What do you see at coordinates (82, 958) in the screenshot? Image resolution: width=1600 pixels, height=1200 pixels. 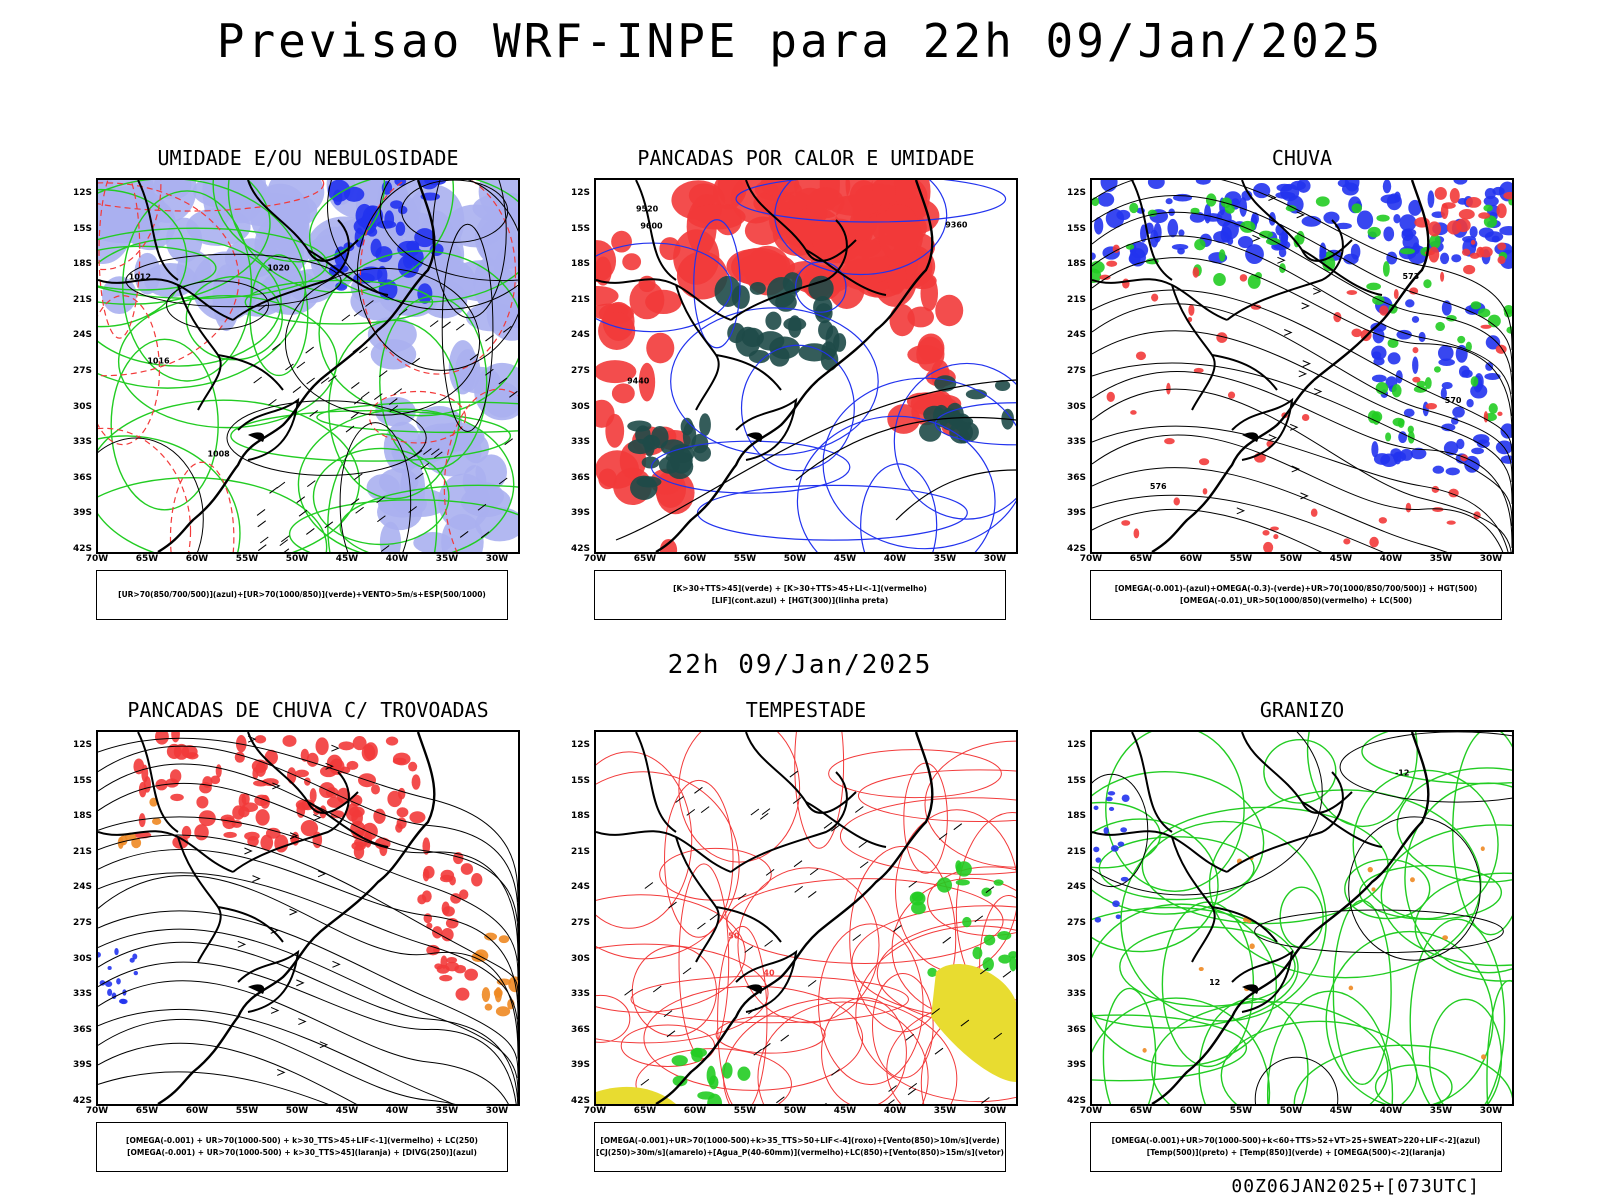 I see `latitude-tick: 30S` at bounding box center [82, 958].